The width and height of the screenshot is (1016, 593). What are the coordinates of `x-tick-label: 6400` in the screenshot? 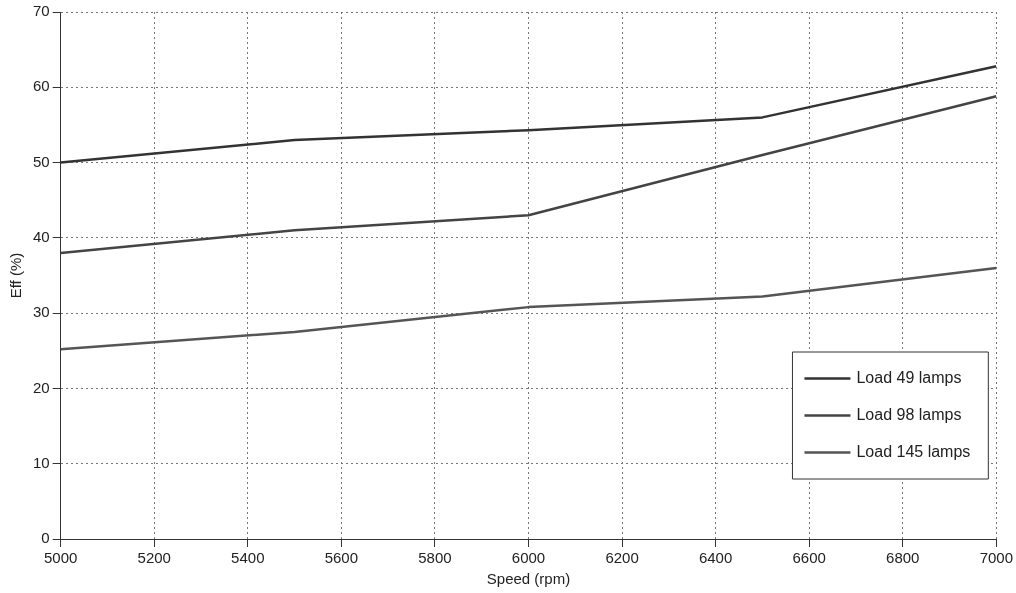 It's located at (715, 558).